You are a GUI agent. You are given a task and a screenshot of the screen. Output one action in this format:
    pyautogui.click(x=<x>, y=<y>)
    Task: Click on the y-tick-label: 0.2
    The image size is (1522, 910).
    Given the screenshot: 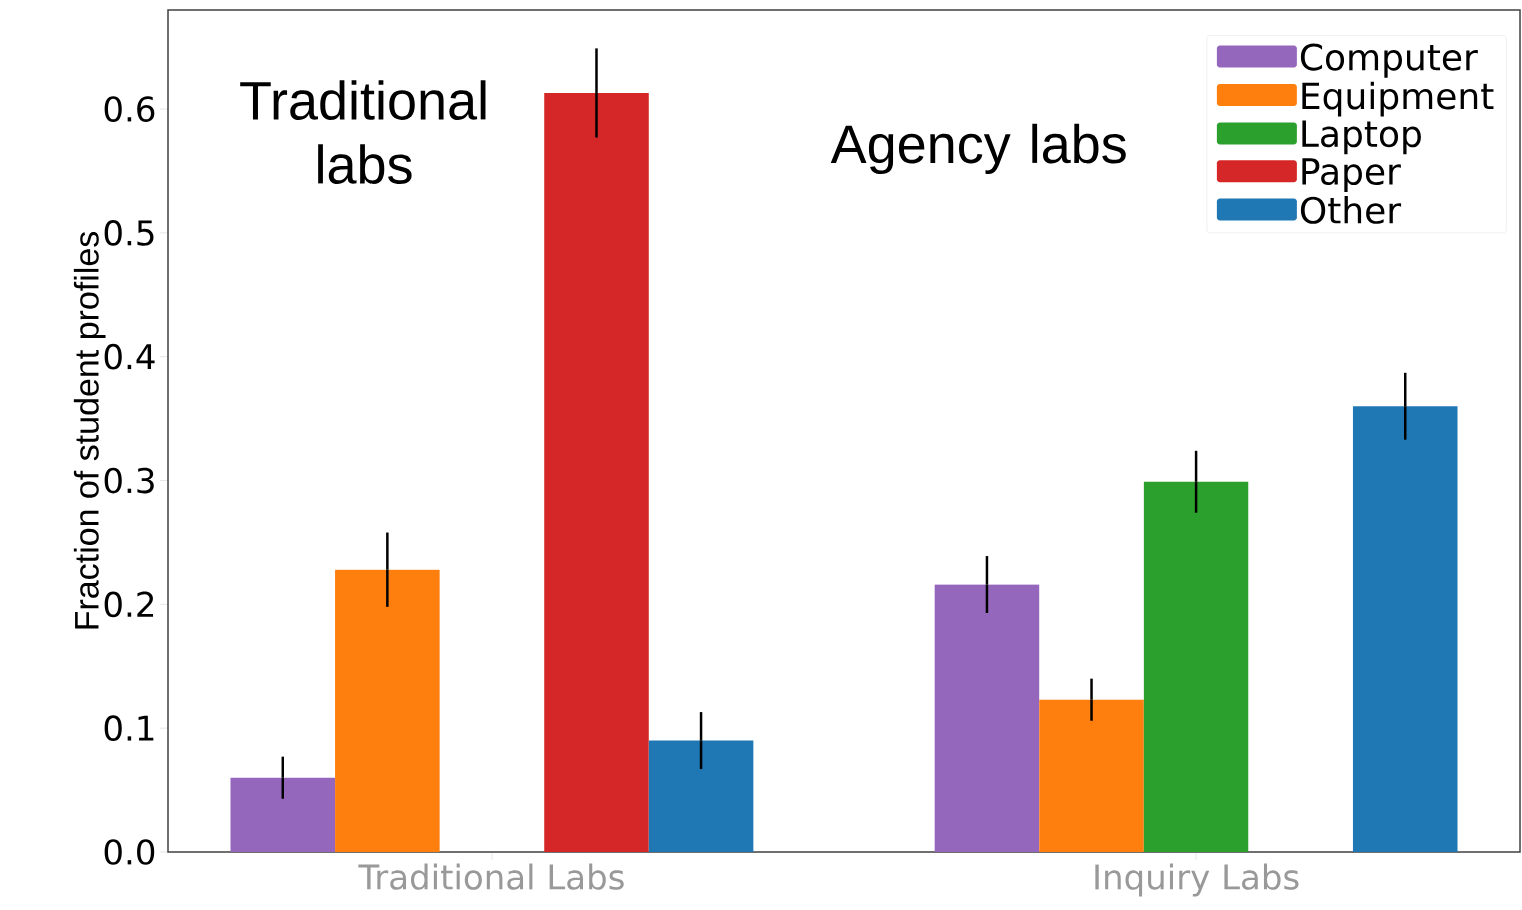 What is the action you would take?
    pyautogui.click(x=129, y=604)
    